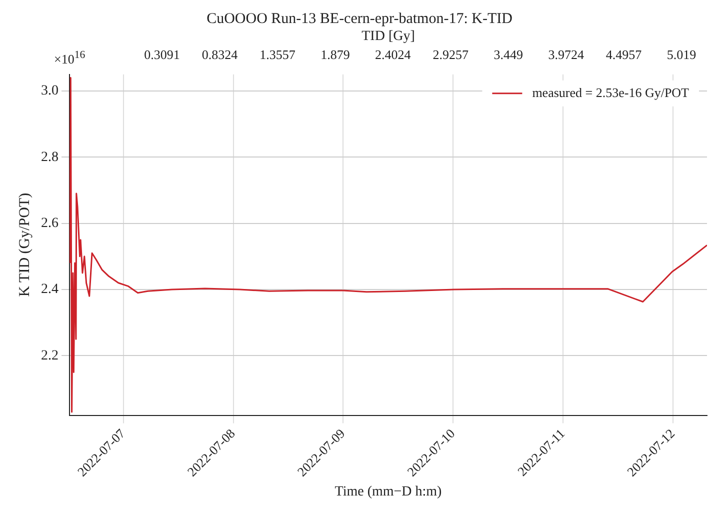 This screenshot has height=508, width=727. What do you see at coordinates (393, 54) in the screenshot?
I see `x2-tick-label: 2.4024` at bounding box center [393, 54].